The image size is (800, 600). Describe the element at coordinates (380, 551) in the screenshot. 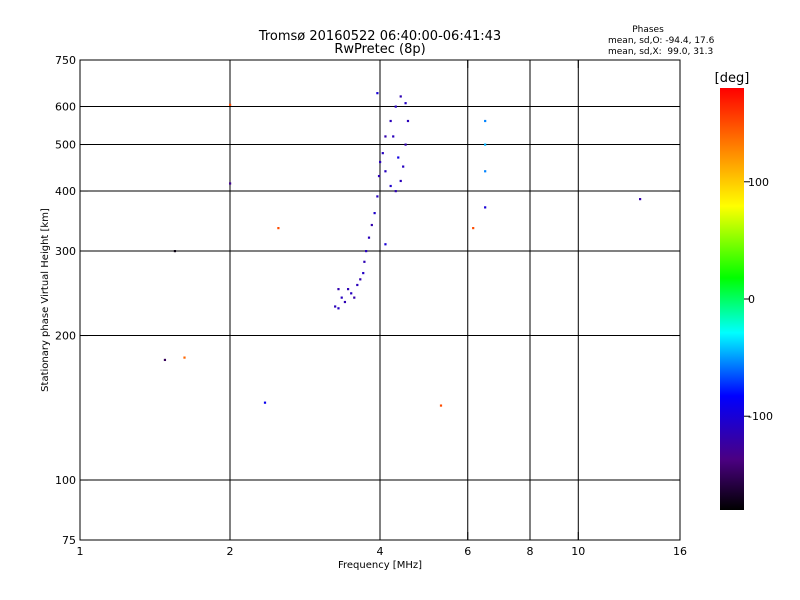

I see `x-tick-label: 4` at that location.